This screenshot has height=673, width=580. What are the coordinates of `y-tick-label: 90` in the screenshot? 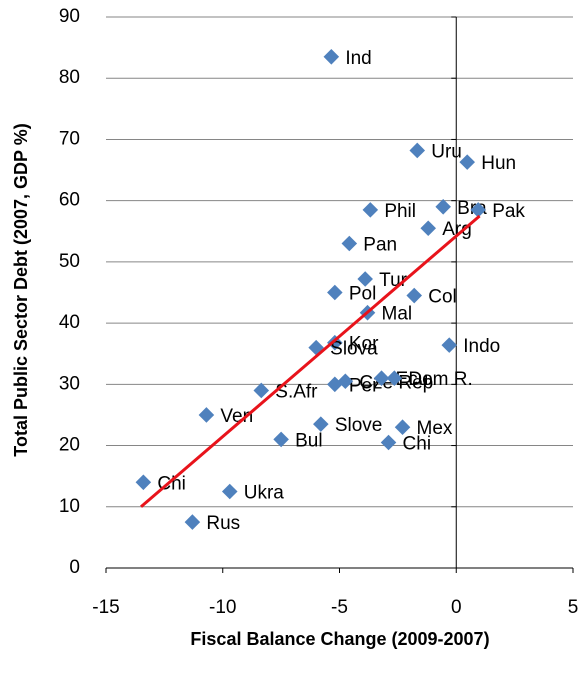 It's located at (69, 16).